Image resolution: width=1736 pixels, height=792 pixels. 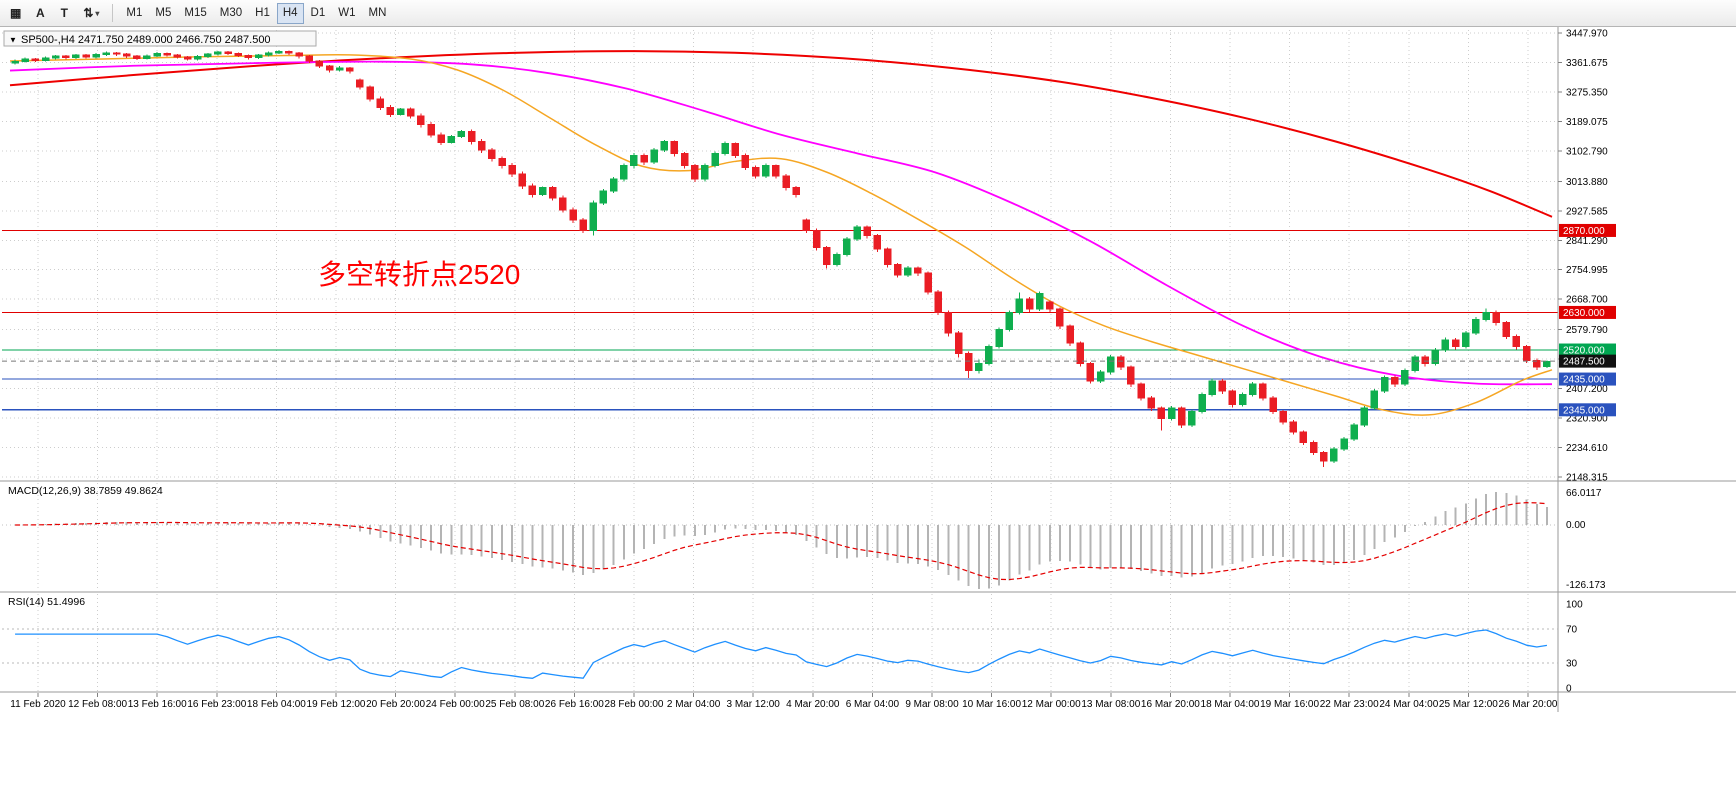 I want to click on toolbar-separator, so click(x=113, y=13).